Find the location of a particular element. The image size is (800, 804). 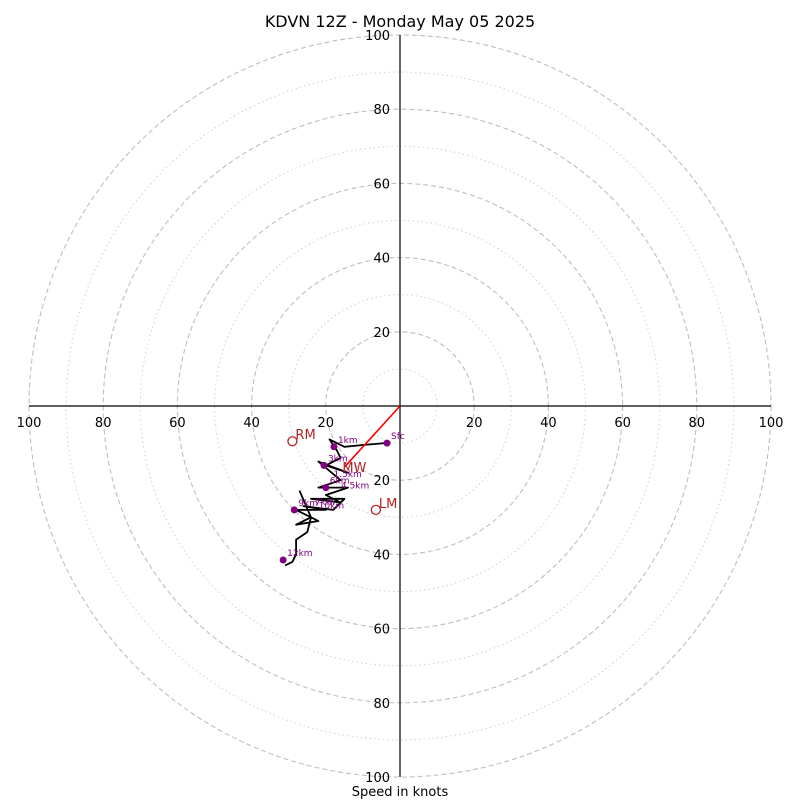

height-label-12km: 12km is located at coordinates (299, 554).